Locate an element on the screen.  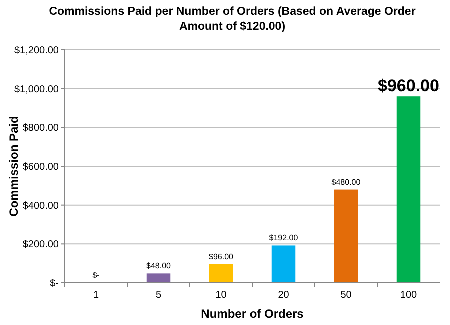
x-tick-label: 20 is located at coordinates (284, 295).